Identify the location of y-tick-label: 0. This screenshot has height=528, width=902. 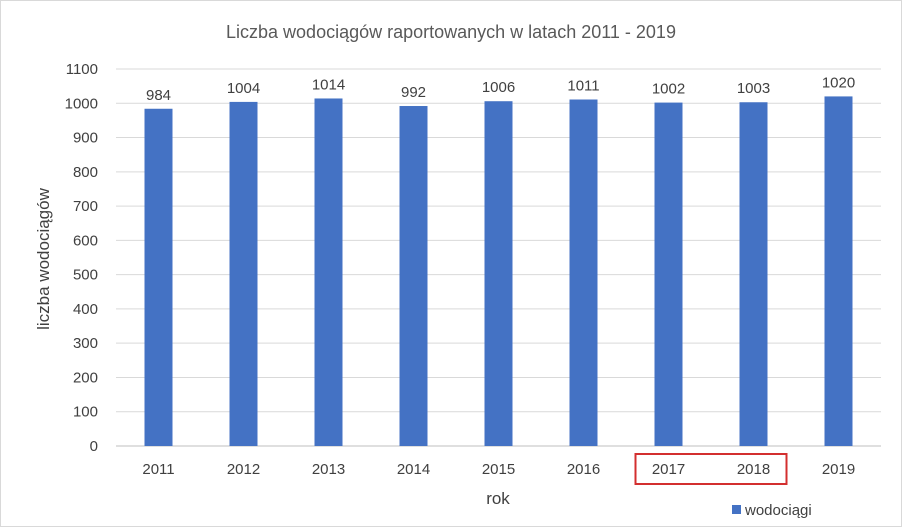
(94, 446).